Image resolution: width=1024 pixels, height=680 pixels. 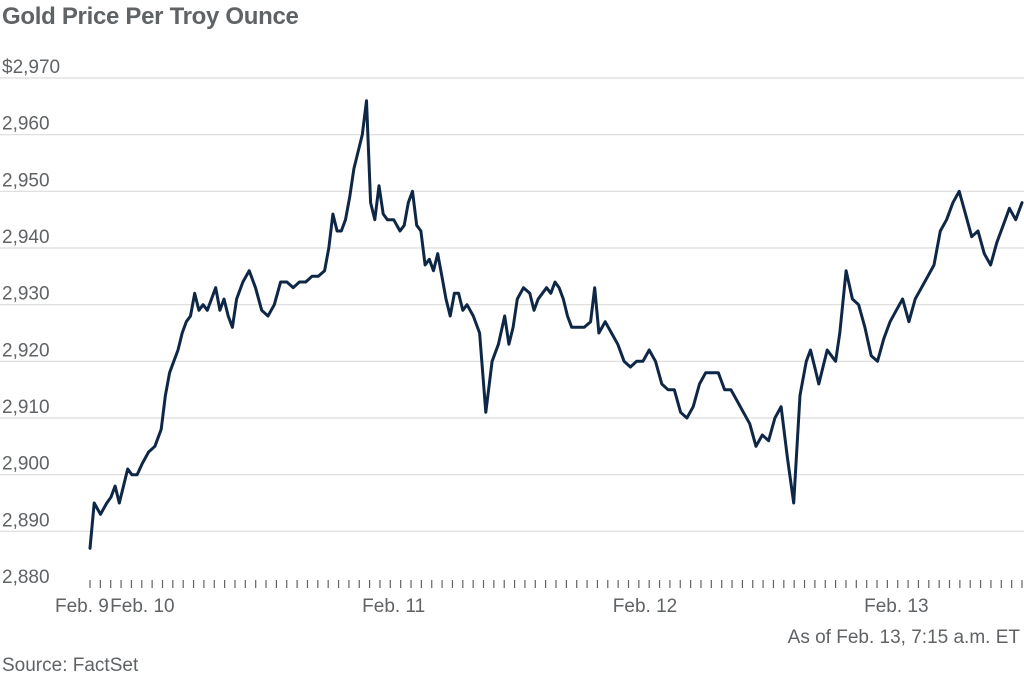 I want to click on y-tick-label: 2,940, so click(x=26, y=237).